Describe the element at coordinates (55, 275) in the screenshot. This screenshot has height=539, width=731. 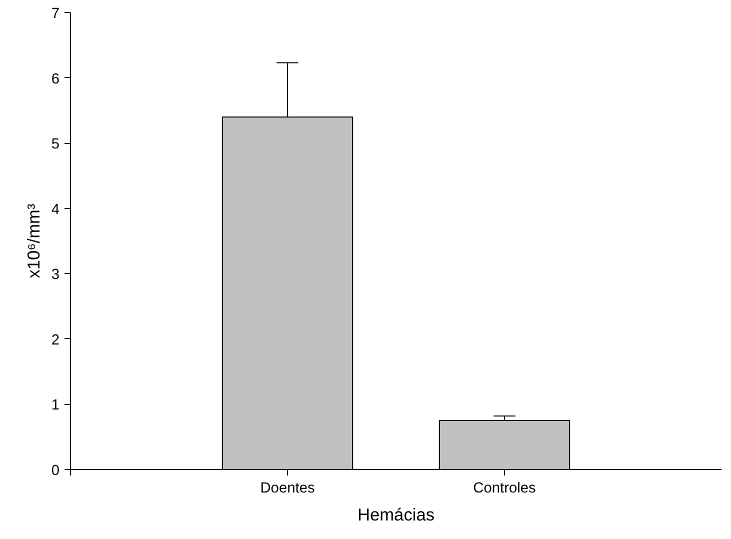
I see `y-tick-label: 3` at that location.